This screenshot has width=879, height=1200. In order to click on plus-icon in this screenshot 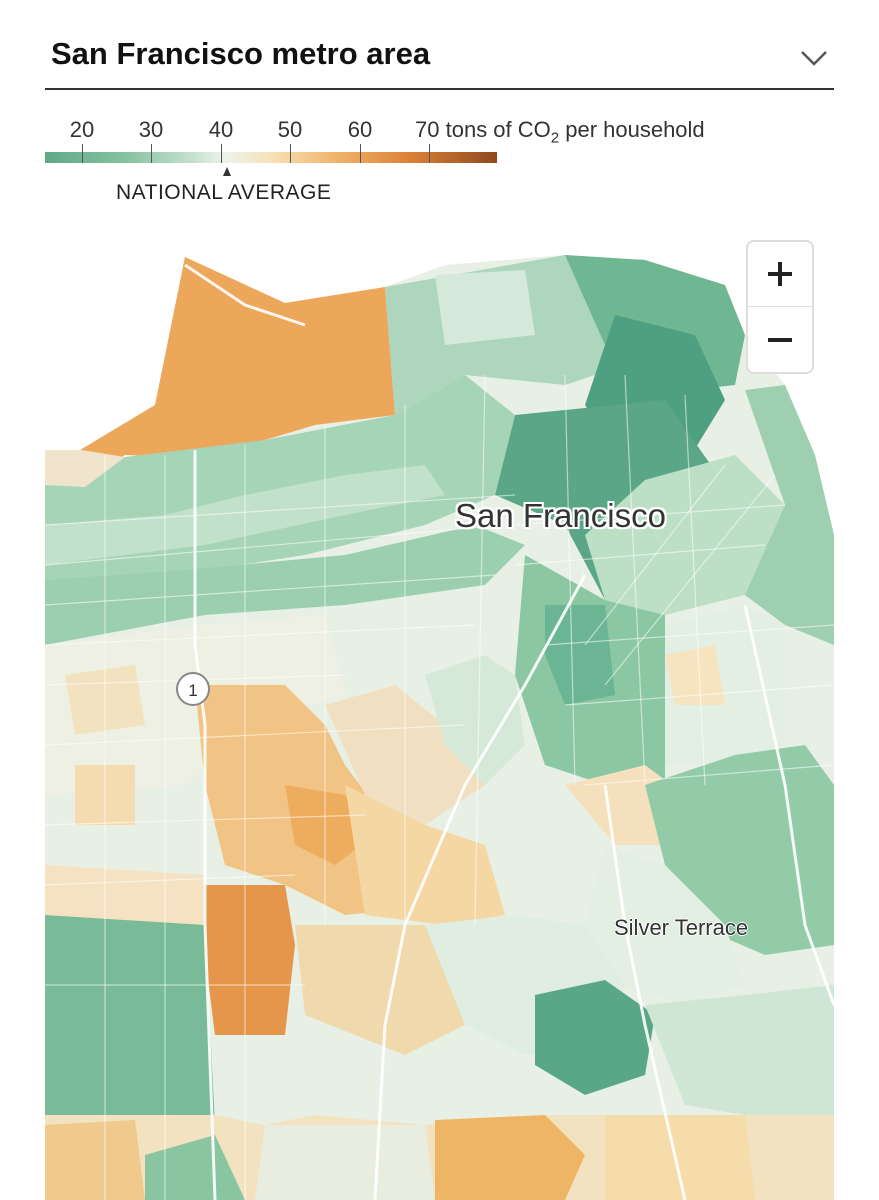, I will do `click(780, 274)`.